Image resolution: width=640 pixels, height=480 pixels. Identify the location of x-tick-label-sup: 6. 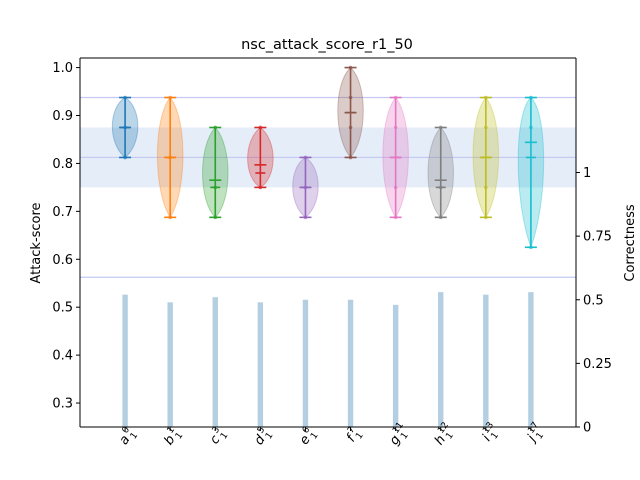
(307, 430).